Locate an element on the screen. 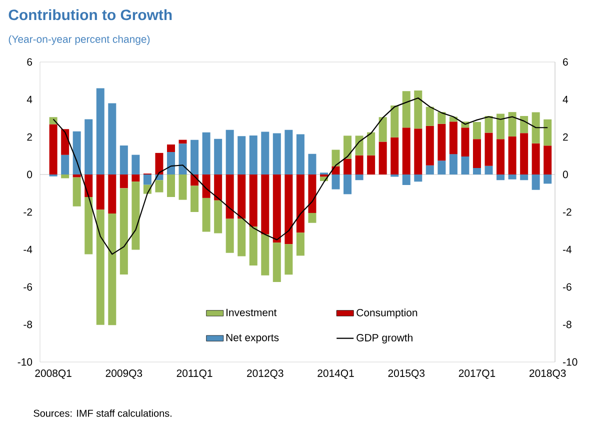  y2-tick-label: 0 is located at coordinates (29, 174).